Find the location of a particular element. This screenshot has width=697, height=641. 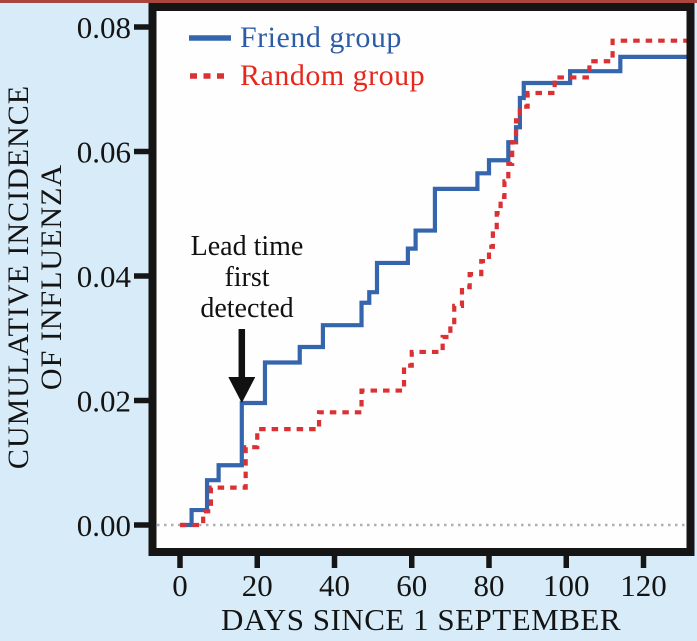

y-tick-label: 0.08 is located at coordinates (104, 27).